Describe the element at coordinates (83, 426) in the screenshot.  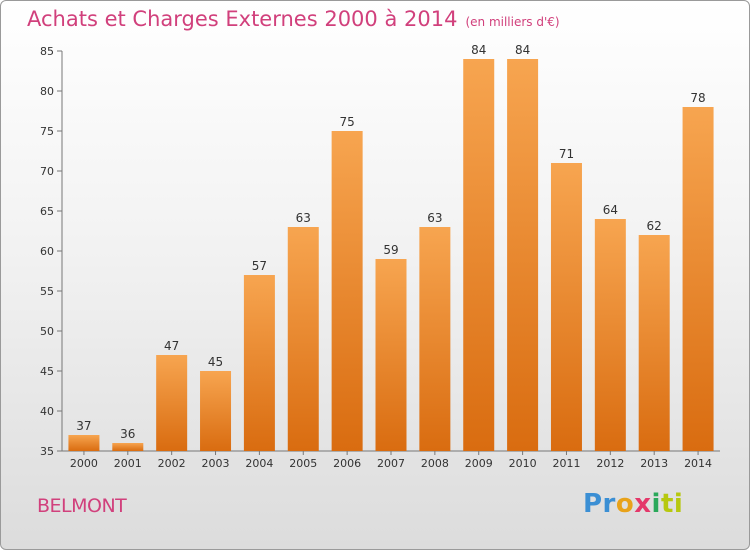
I see `data-label: 37` at that location.